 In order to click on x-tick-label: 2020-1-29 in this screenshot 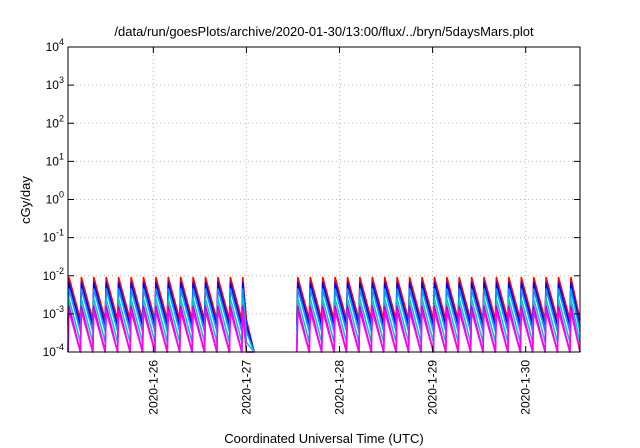, I will do `click(433, 387)`.